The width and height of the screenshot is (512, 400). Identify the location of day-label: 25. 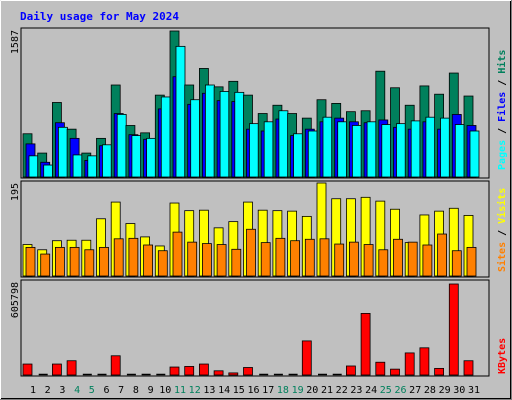
(386, 390).